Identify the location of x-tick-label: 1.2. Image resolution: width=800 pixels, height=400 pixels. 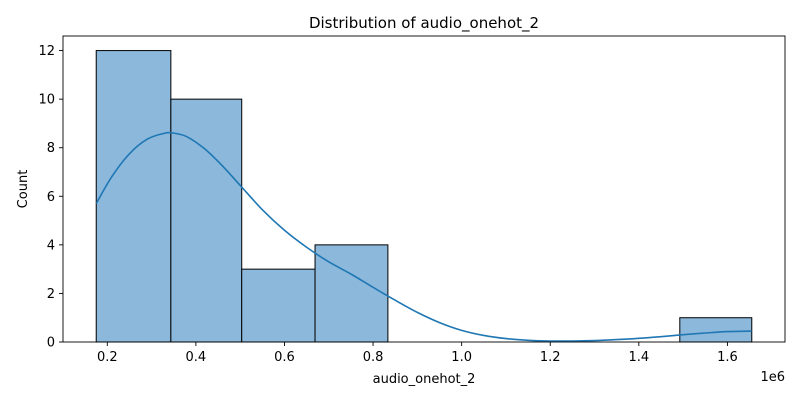
(550, 357).